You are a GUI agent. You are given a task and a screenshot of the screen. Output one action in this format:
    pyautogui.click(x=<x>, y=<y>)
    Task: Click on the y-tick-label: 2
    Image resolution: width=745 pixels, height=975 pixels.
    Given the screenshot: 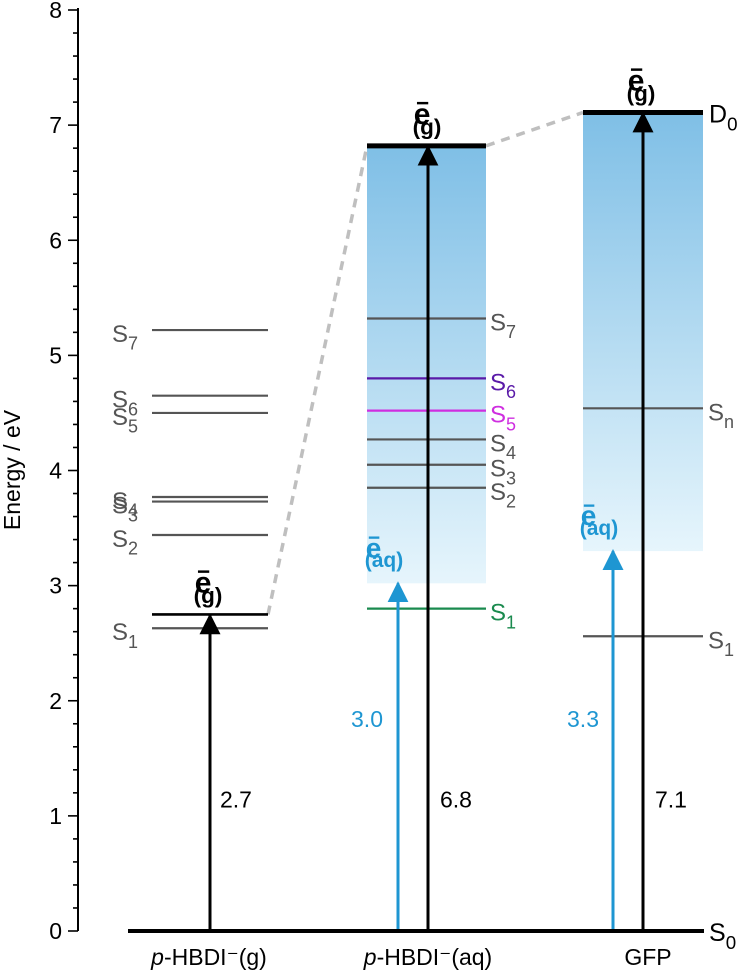 What is the action you would take?
    pyautogui.click(x=55, y=701)
    